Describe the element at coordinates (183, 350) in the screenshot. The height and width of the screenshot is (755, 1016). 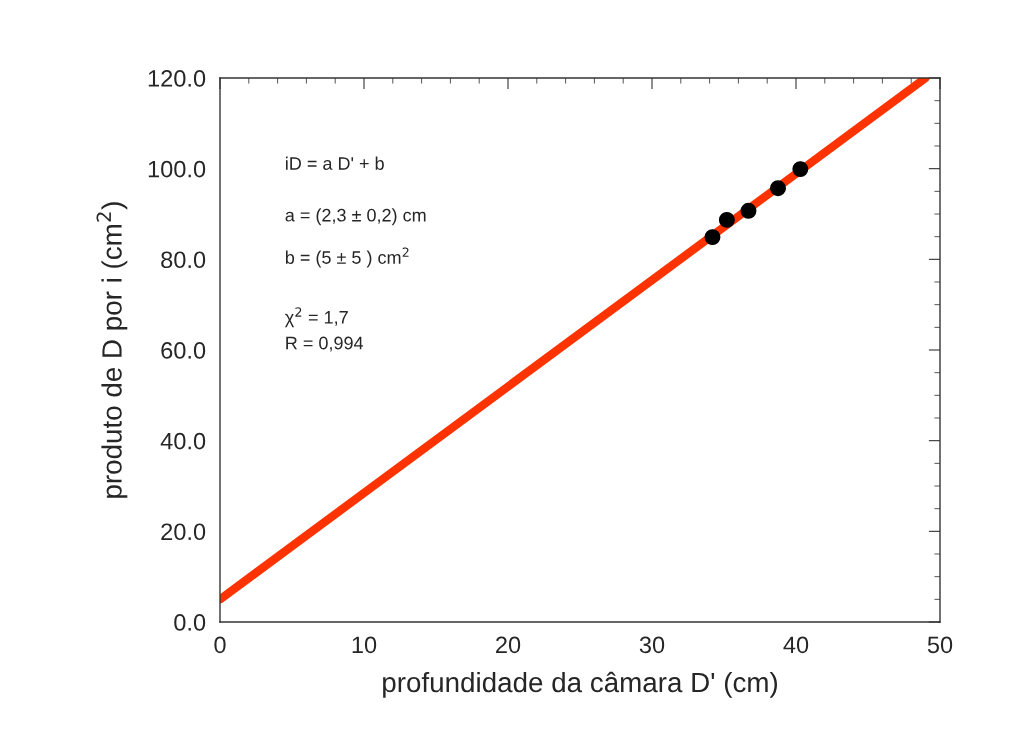
I see `y-tick-label: 60.0` at that location.